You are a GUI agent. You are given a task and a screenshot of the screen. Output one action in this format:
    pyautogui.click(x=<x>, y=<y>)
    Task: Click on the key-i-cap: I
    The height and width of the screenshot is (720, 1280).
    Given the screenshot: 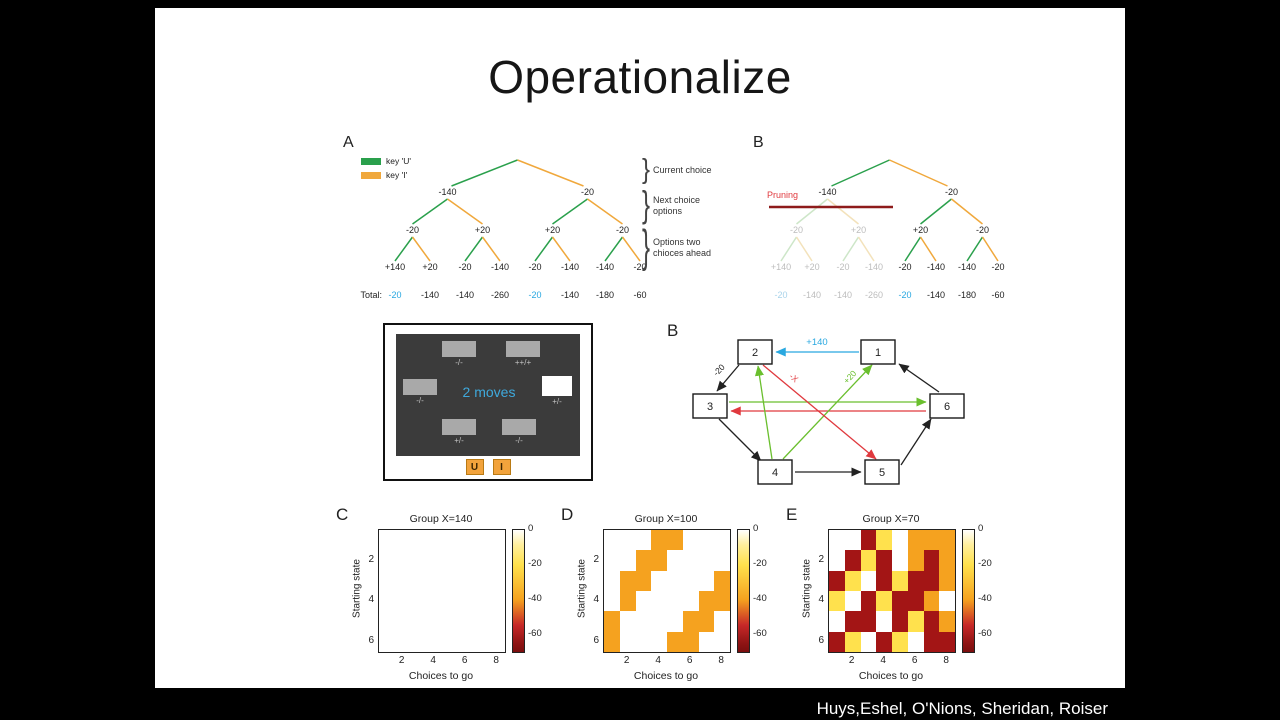 What is the action you would take?
    pyautogui.click(x=501, y=467)
    